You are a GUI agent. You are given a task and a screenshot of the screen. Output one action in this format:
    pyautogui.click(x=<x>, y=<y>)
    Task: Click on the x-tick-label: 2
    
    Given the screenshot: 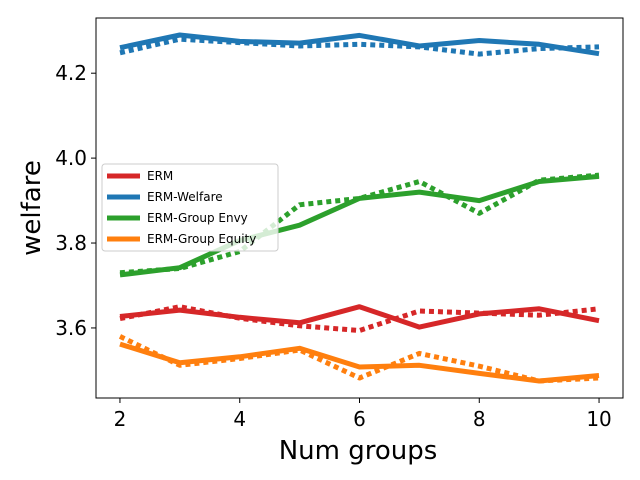 What is the action you would take?
    pyautogui.click(x=120, y=419)
    